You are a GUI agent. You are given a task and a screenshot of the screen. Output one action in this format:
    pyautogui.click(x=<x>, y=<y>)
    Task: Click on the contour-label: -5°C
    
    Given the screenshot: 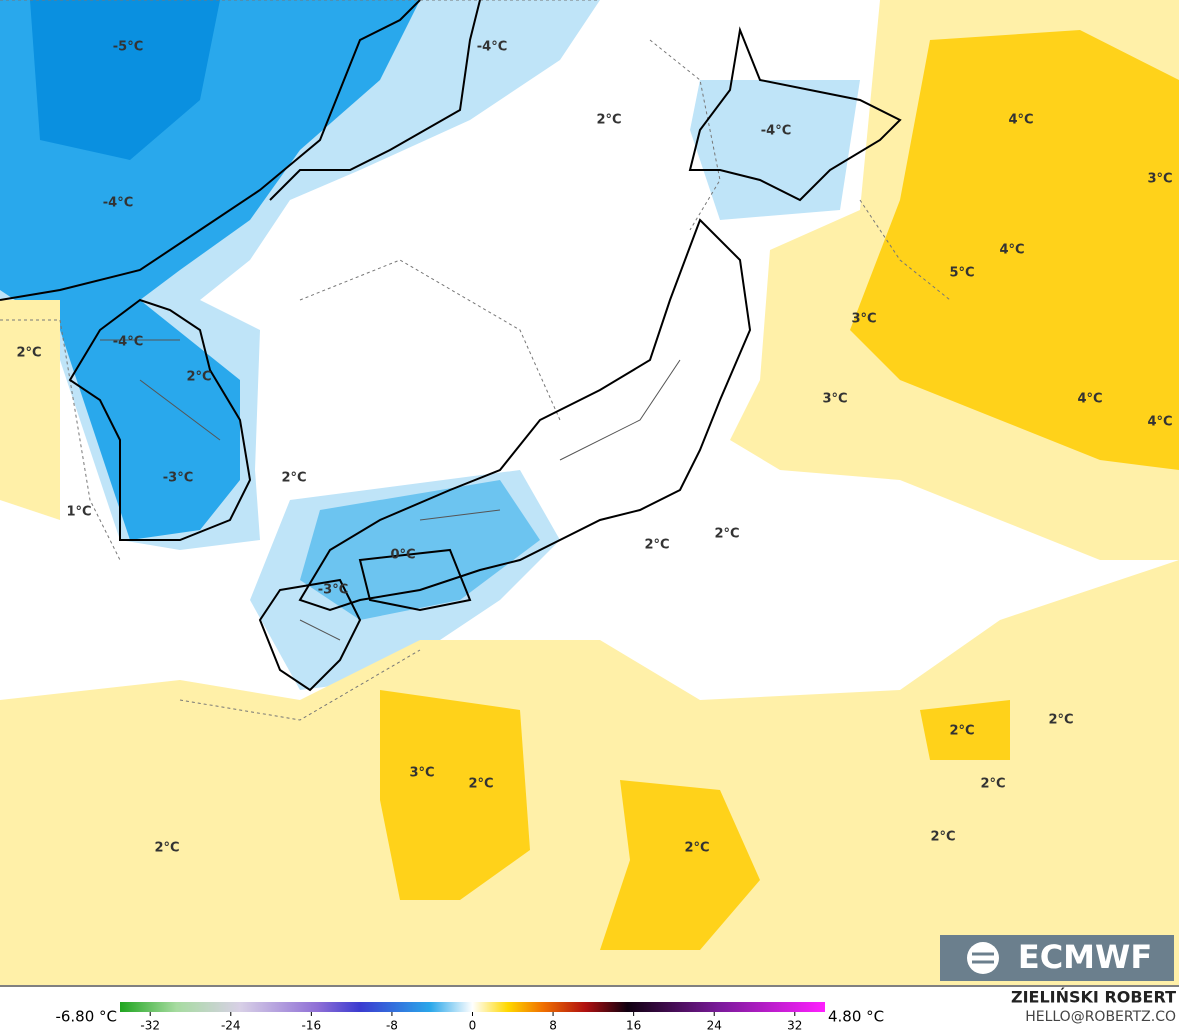 What is the action you would take?
    pyautogui.click(x=128, y=47)
    